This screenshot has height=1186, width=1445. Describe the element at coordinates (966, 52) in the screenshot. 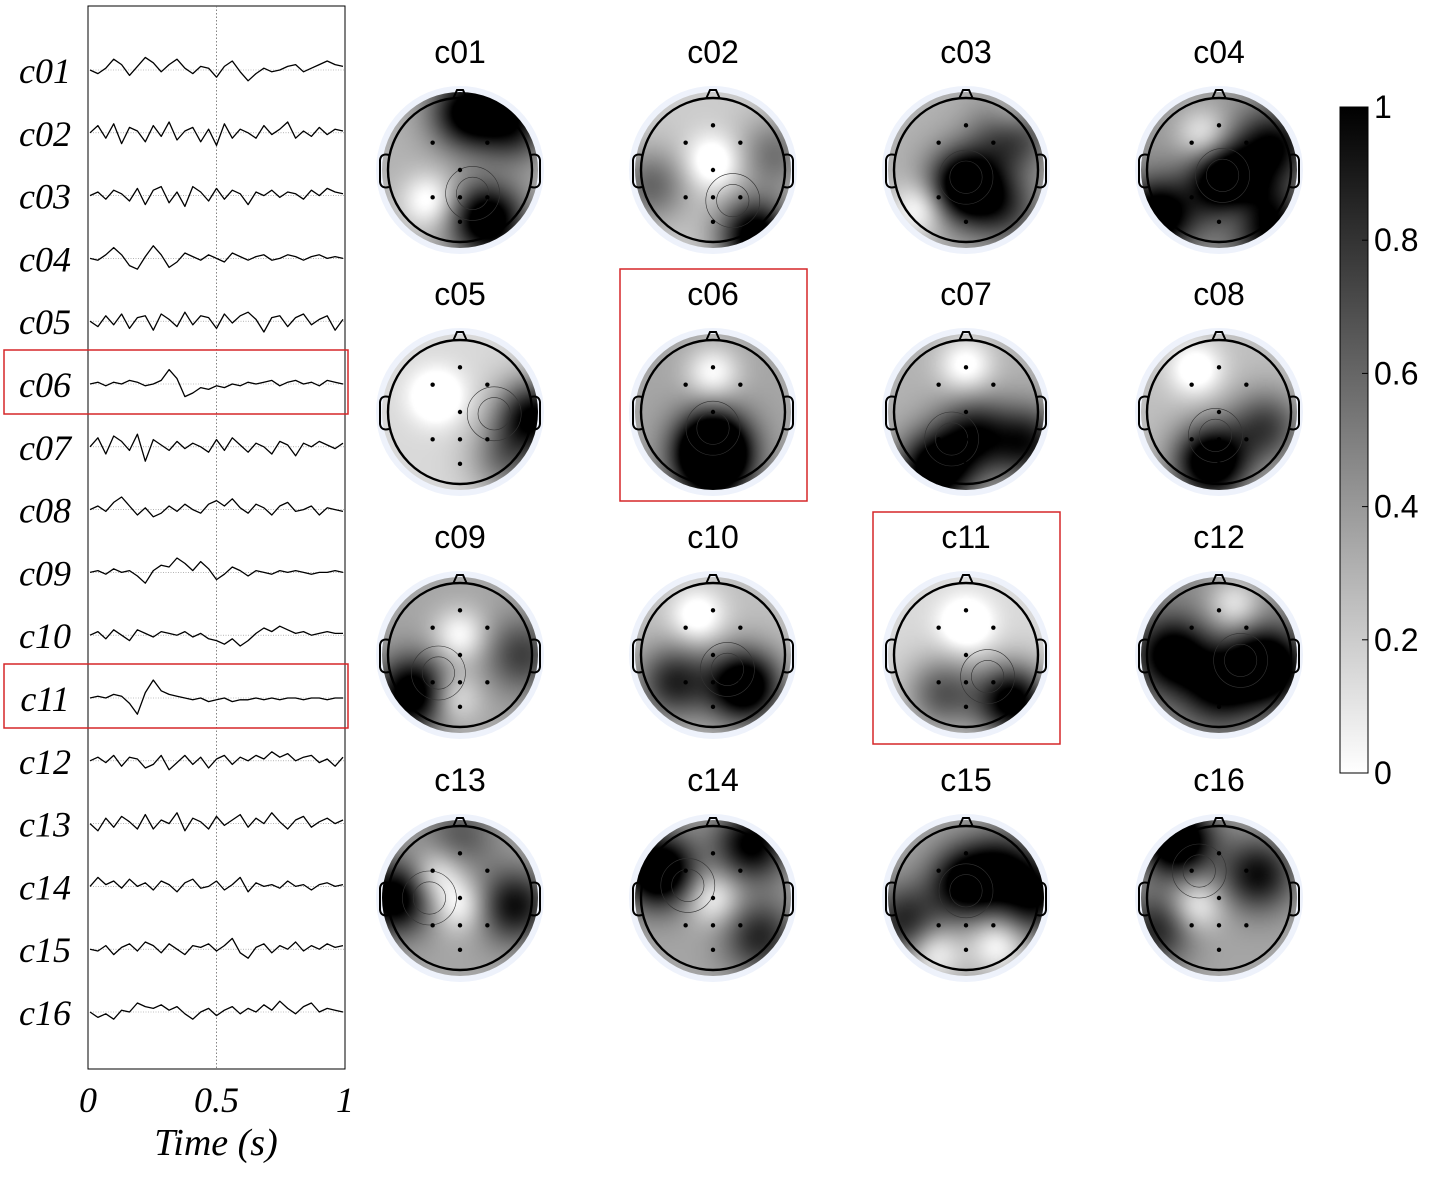

I see `topomap-title-c03: c03` at that location.